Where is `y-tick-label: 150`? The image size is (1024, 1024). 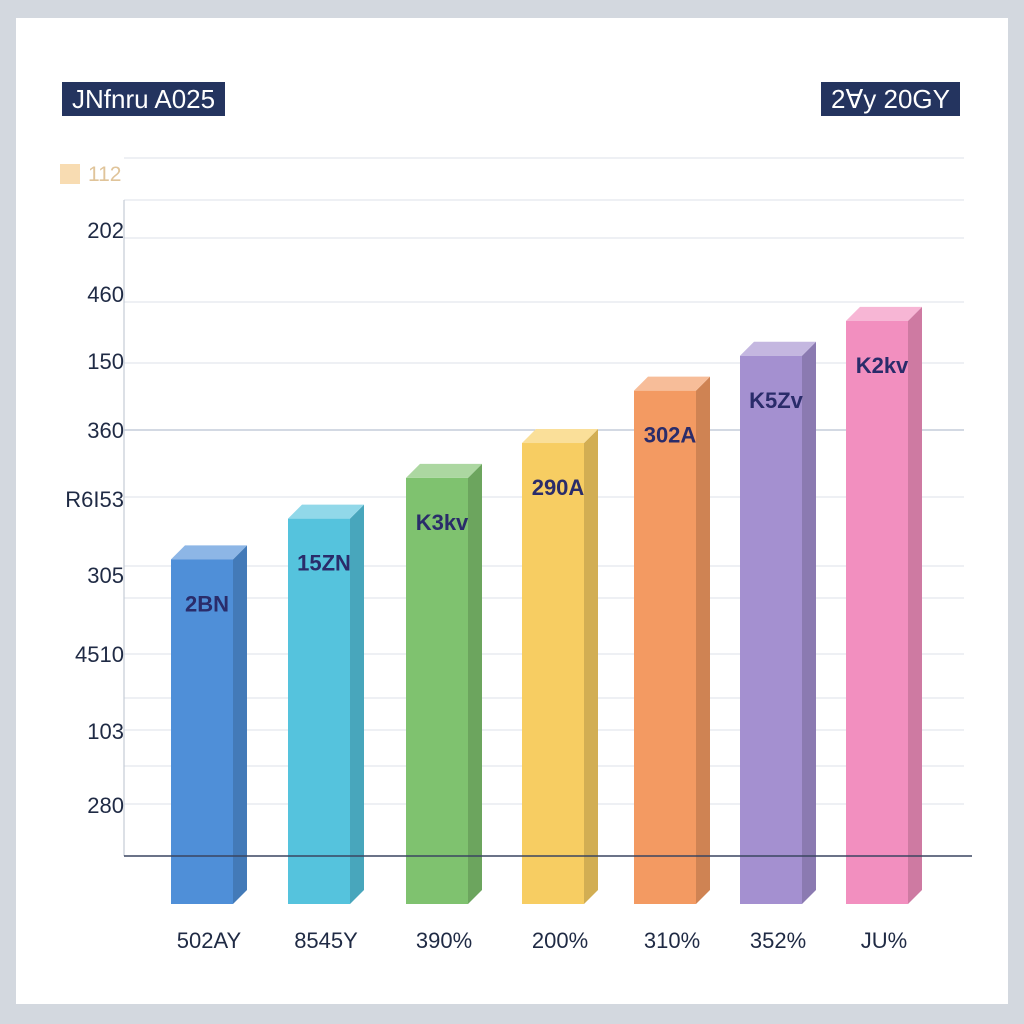
y-tick-label: 150 is located at coordinates (105, 361).